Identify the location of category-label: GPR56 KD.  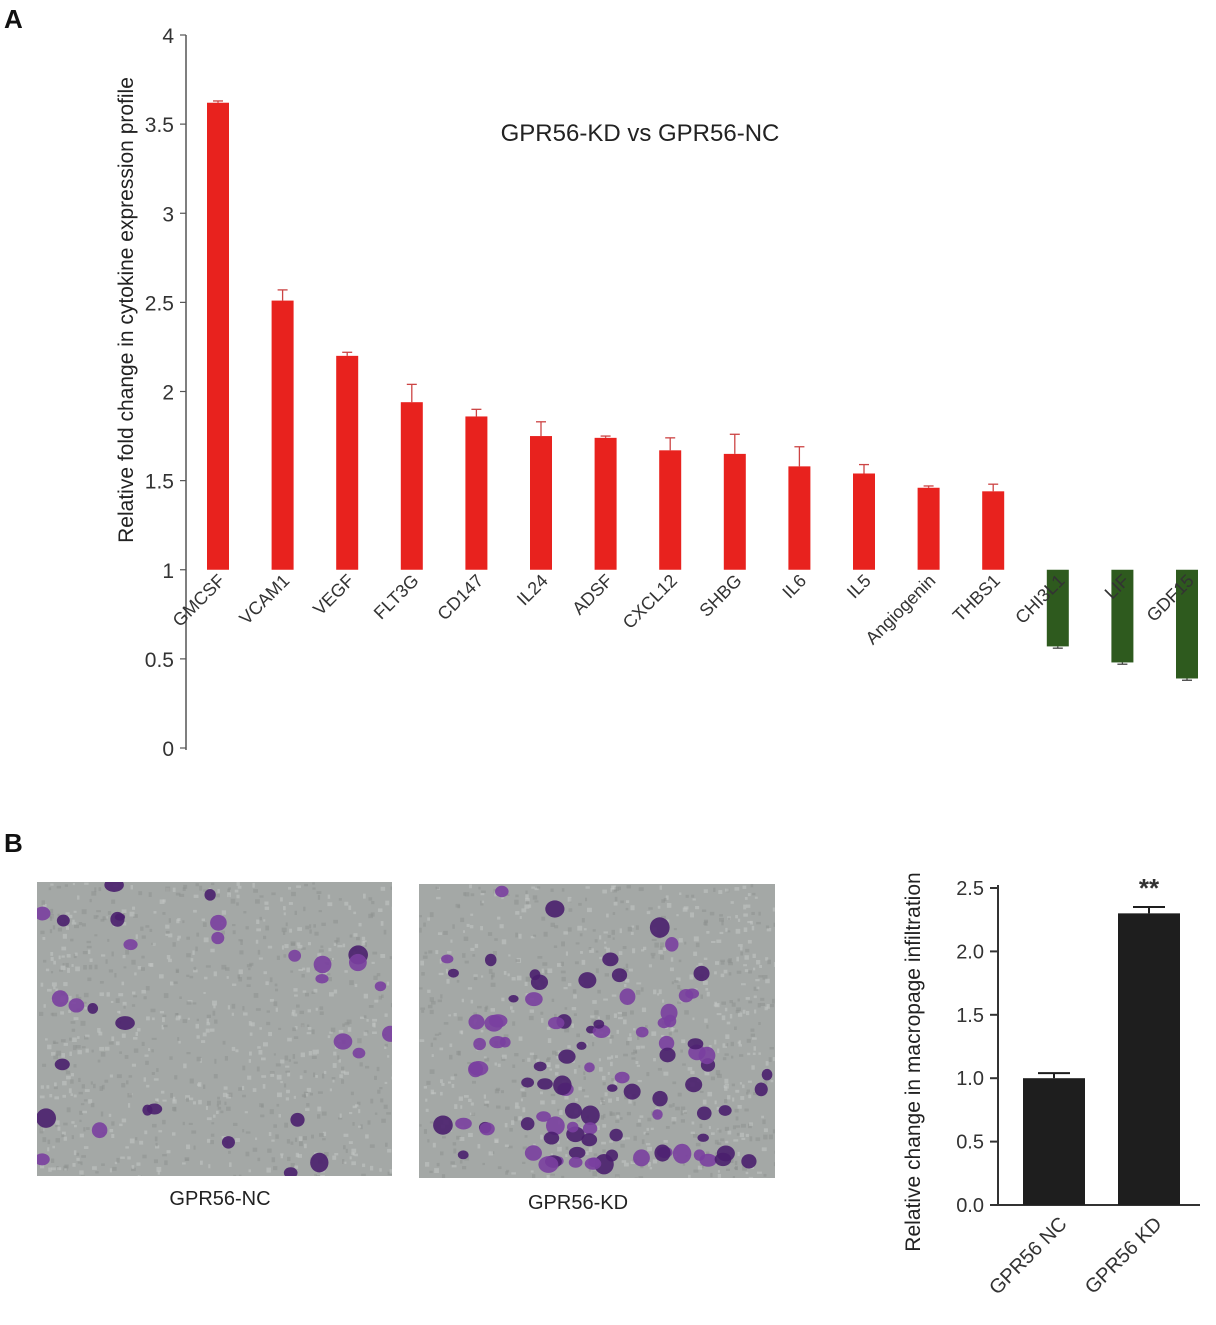
(1124, 1256).